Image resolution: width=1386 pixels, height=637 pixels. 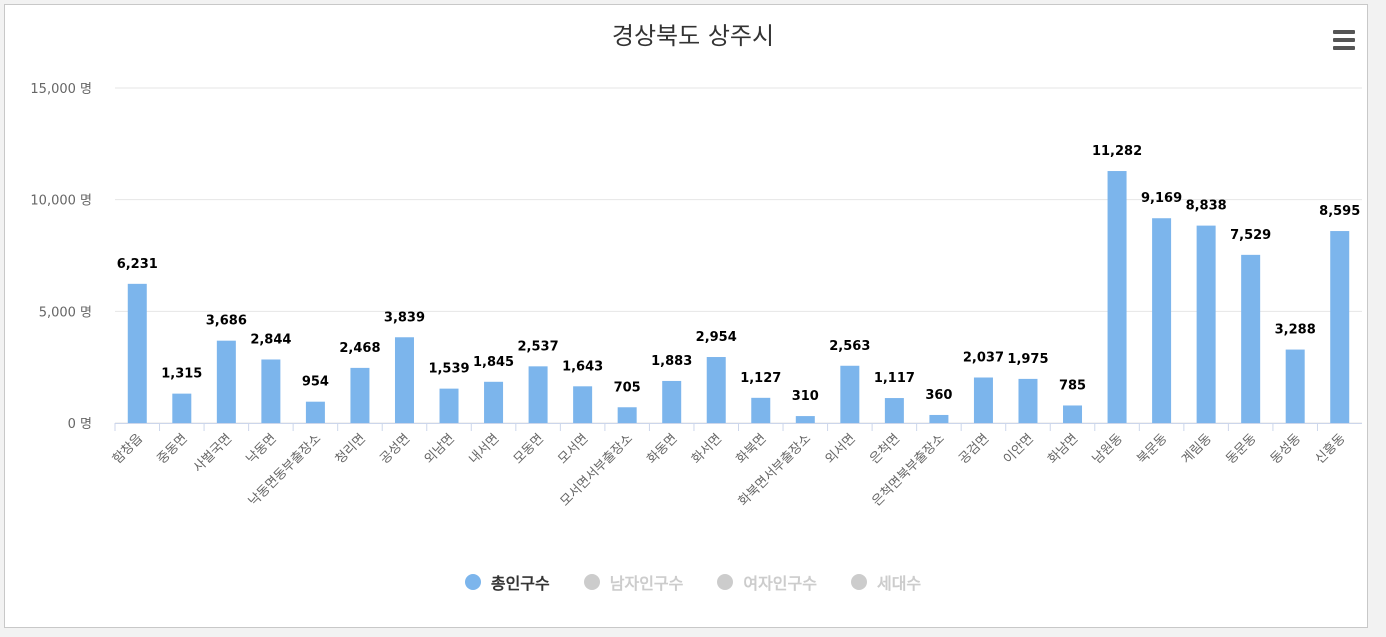 What do you see at coordinates (894, 378) in the screenshot?
I see `data-label: 1,117` at bounding box center [894, 378].